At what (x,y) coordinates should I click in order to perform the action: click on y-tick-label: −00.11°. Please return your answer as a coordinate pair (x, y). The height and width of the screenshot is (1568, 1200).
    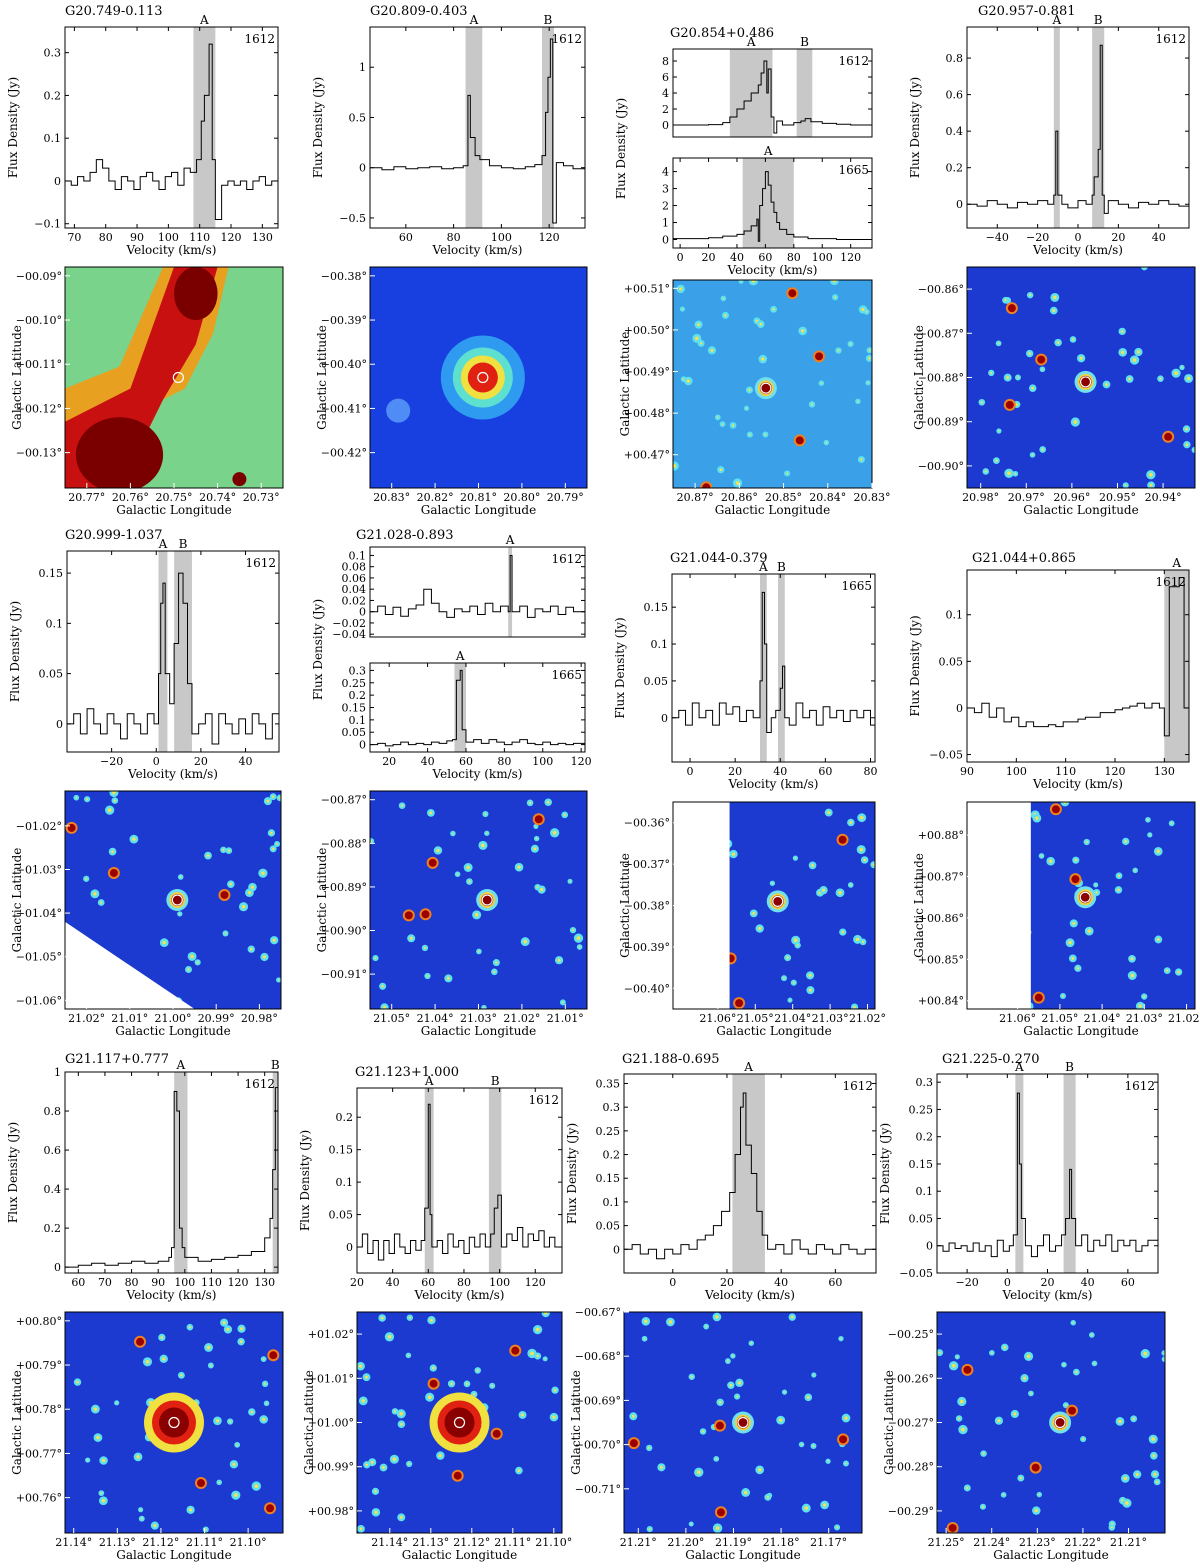
    Looking at the image, I should click on (39, 364).